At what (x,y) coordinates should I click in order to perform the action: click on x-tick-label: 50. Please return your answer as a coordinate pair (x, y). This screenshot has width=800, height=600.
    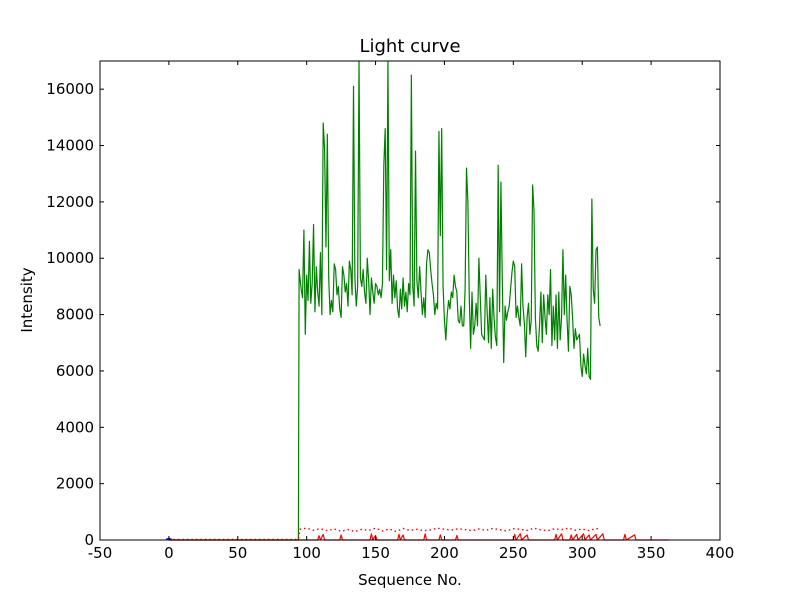
    Looking at the image, I should click on (237, 553).